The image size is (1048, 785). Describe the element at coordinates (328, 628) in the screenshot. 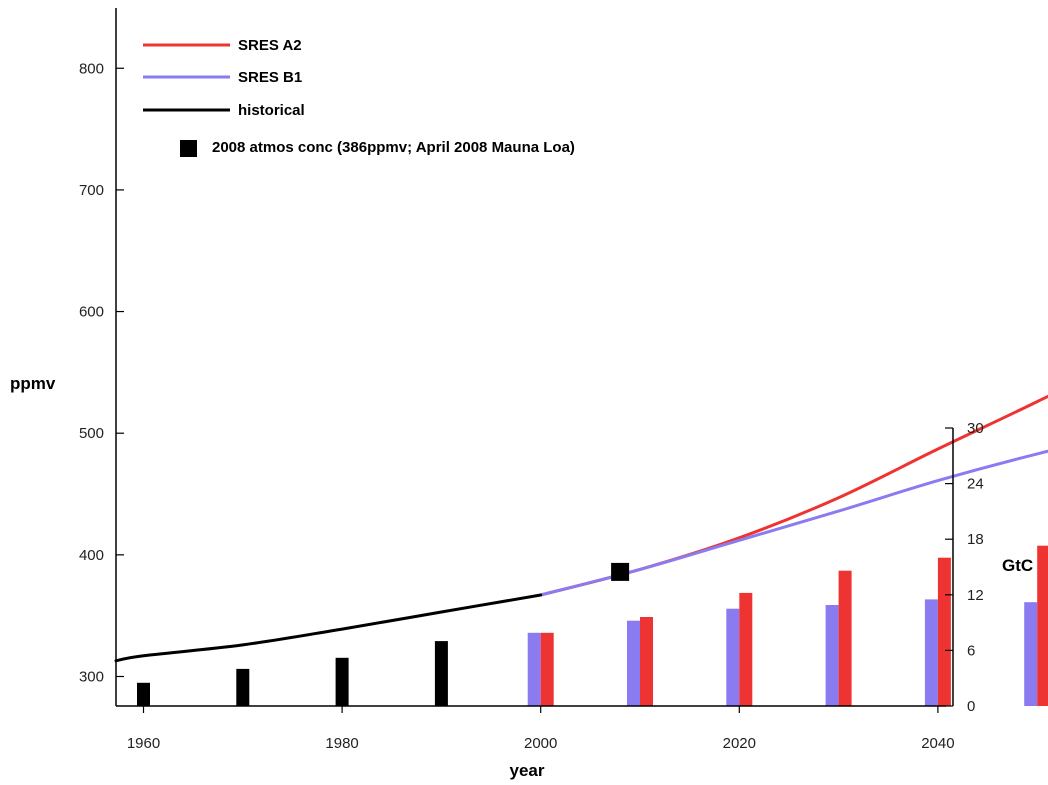

I see `line-historical` at that location.